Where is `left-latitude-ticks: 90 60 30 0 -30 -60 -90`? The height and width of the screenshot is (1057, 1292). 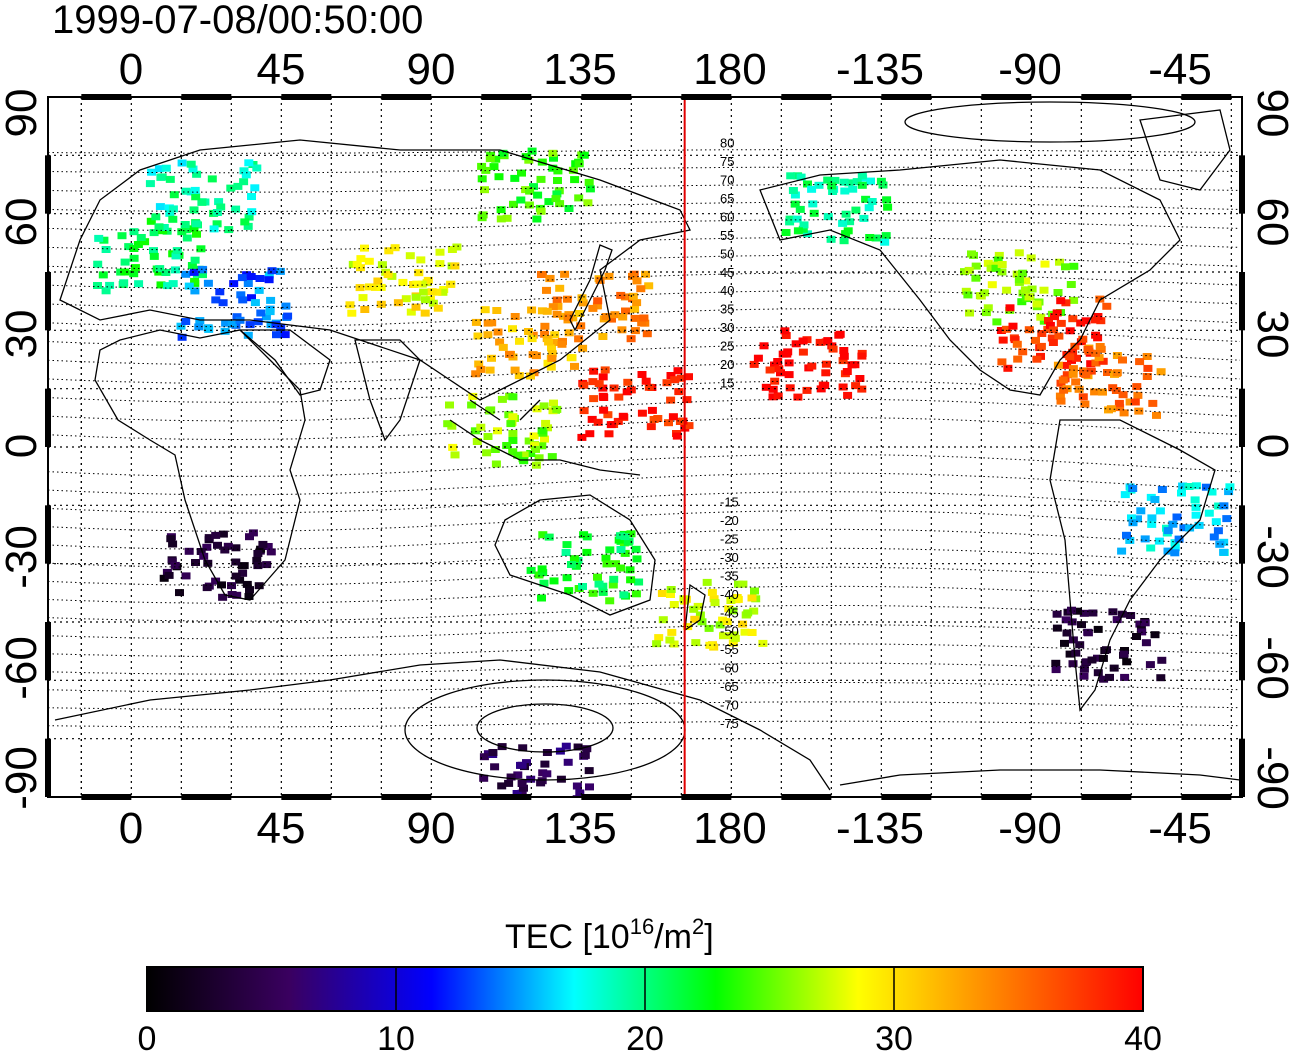
left-latitude-ticks: 90 60 30 0 -30 -60 -90 is located at coordinates (23, 449).